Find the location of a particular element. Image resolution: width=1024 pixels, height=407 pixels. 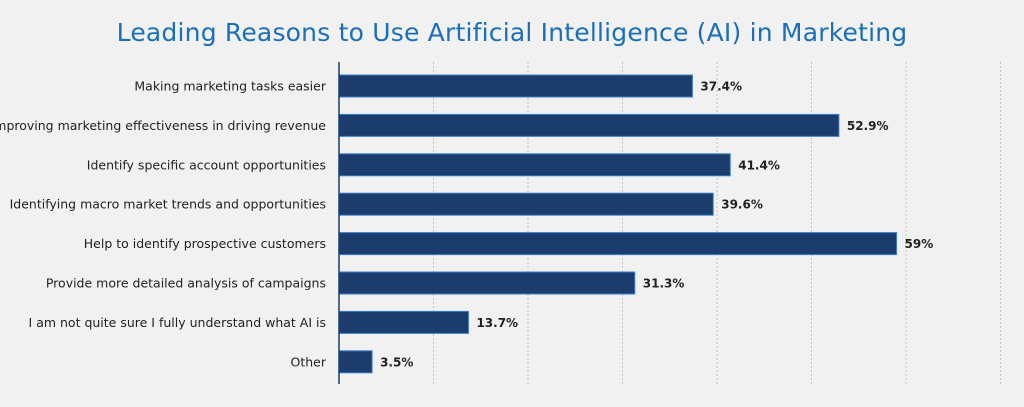

value-label: 59% is located at coordinates (919, 244).